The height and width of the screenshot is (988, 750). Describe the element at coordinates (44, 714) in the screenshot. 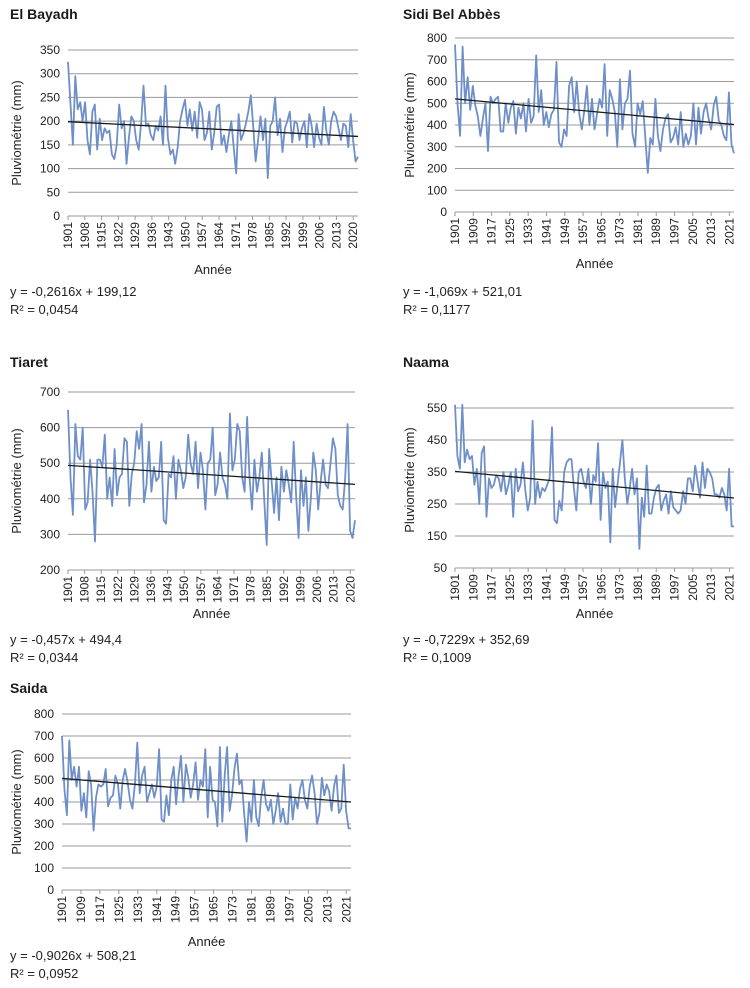

I see `y-tick-label: 800` at that location.